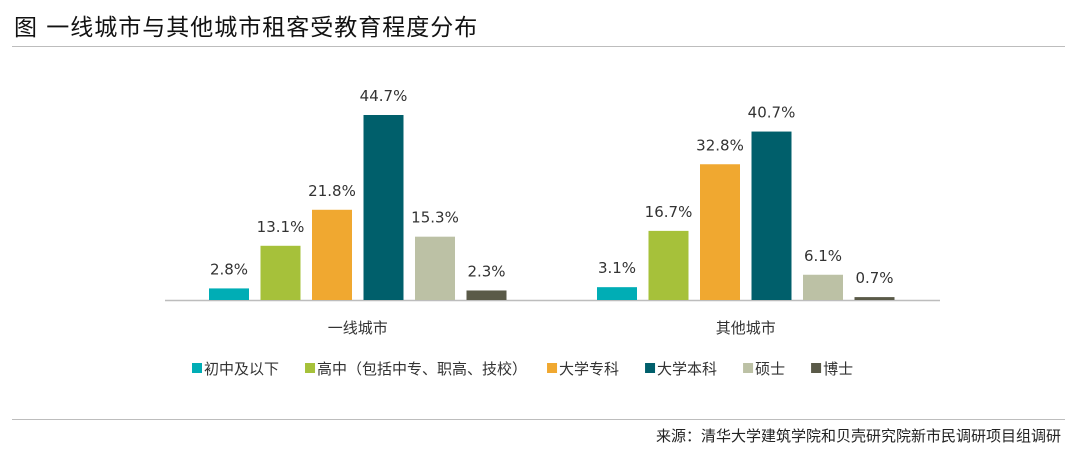 The image size is (1071, 455). I want to click on legend-label: 博士, so click(838, 369).